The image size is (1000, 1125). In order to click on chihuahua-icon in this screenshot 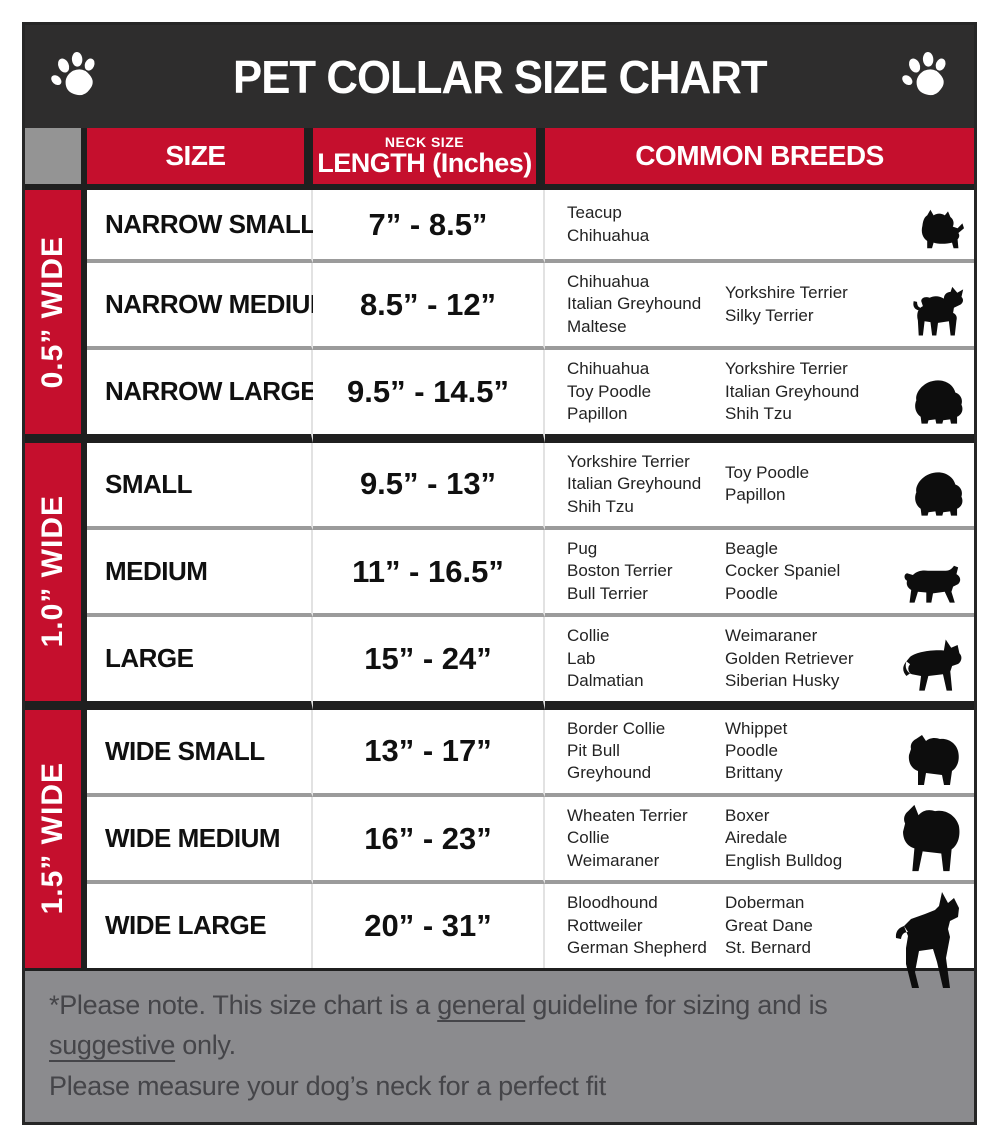, I will do `click(938, 312)`.